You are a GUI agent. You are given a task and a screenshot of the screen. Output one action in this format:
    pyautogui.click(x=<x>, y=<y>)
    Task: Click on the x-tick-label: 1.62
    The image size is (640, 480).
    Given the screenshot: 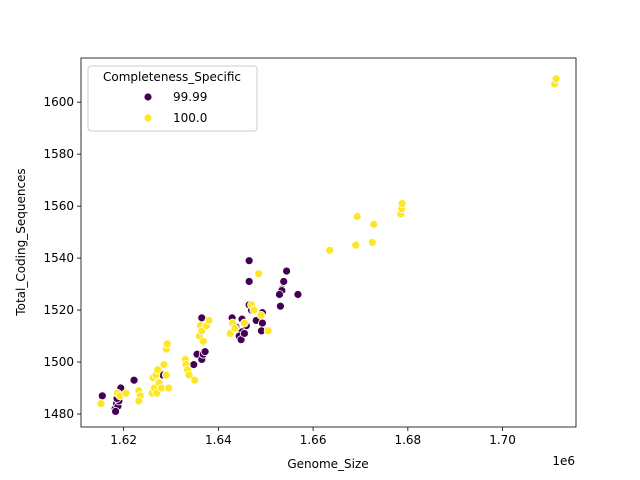 What is the action you would take?
    pyautogui.click(x=123, y=440)
    